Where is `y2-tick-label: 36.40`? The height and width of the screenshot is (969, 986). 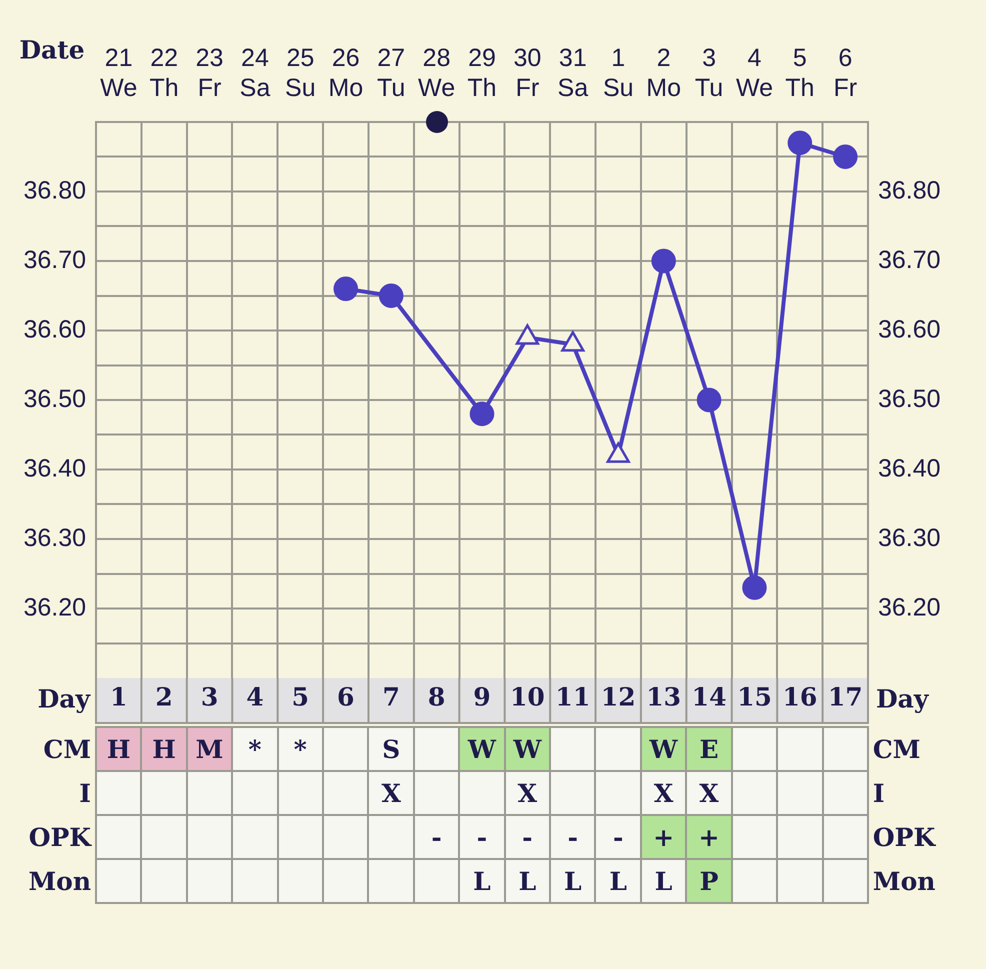 y2-tick-label: 36.40 is located at coordinates (909, 468).